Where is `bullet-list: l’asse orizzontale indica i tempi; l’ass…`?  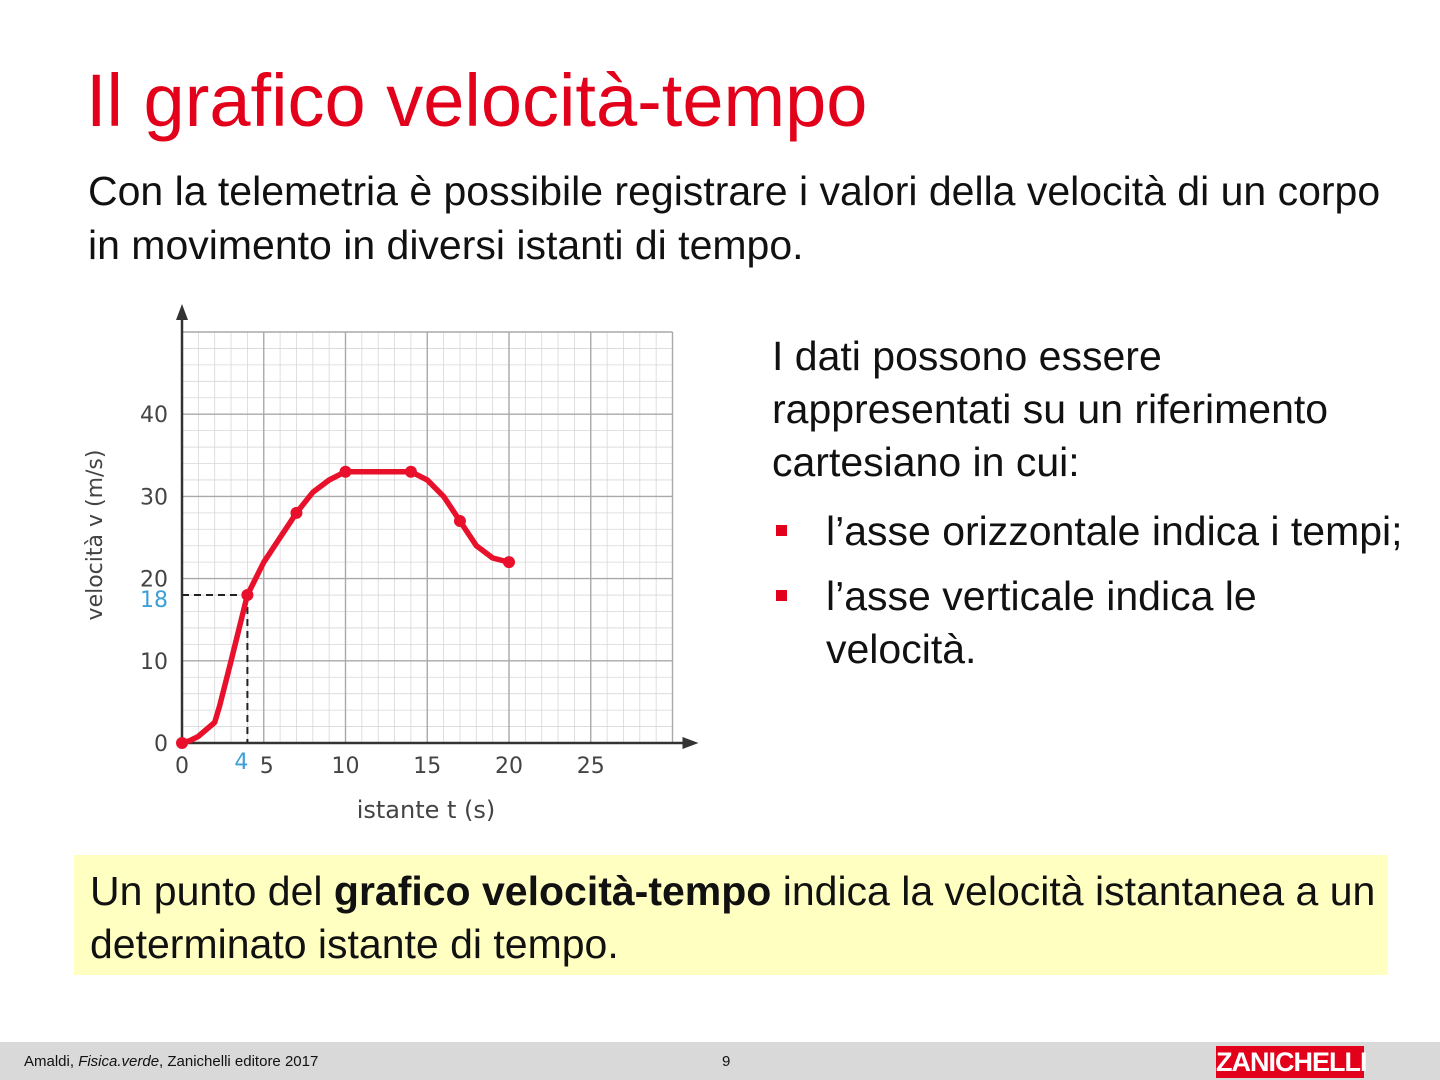 bullet-list: l’asse orizzontale indica i tempi; l’ass… is located at coordinates (1092, 590).